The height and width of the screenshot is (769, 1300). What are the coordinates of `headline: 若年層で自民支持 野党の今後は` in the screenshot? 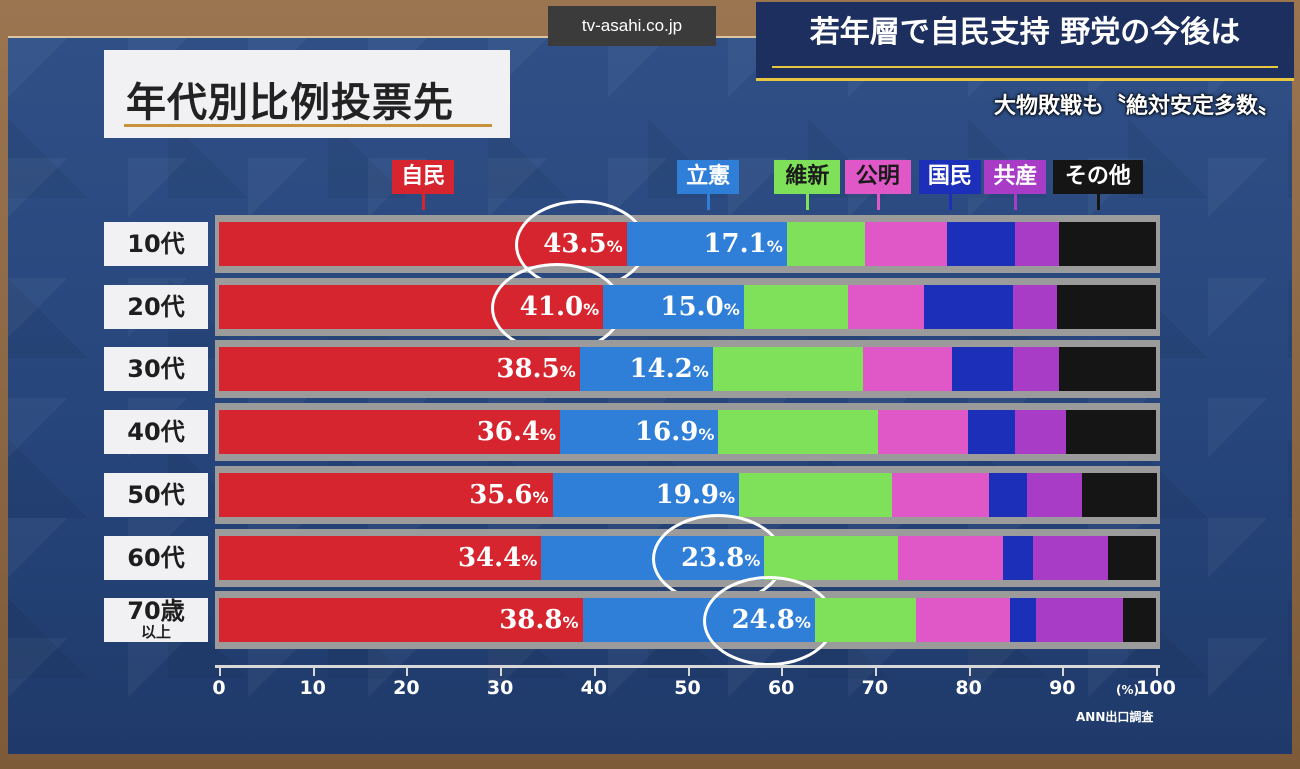 It's located at (1025, 32).